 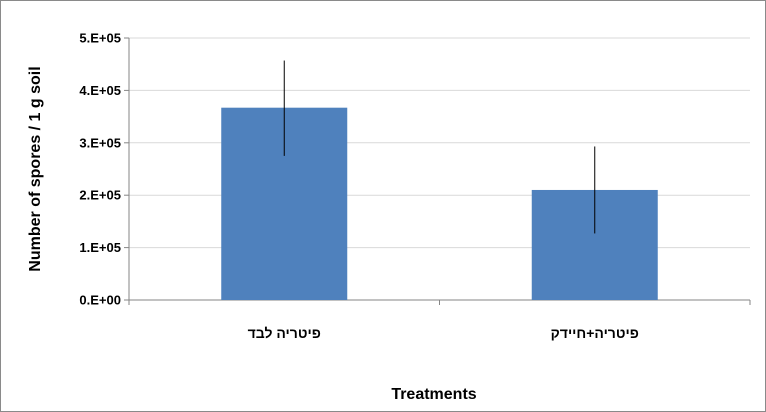 What do you see at coordinates (100, 142) in the screenshot?
I see `y-tick-label: 3.E+05` at bounding box center [100, 142].